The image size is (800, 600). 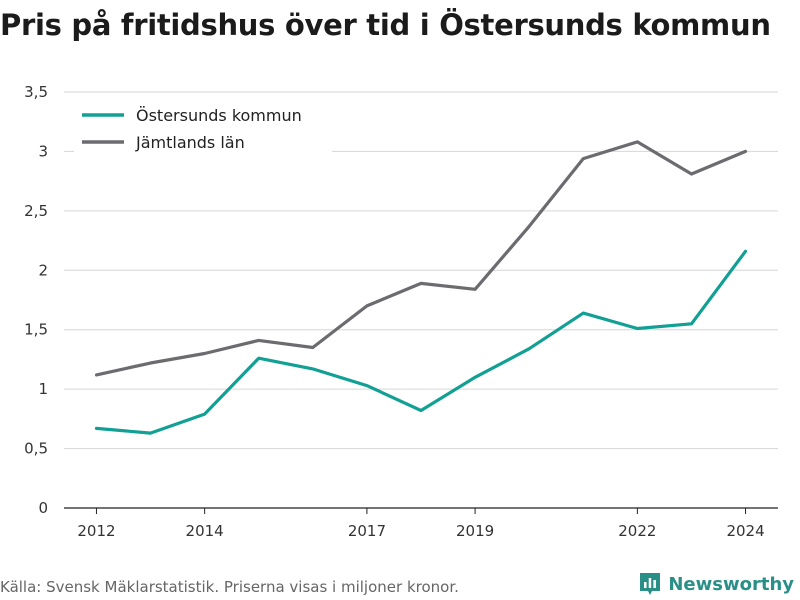 What do you see at coordinates (745, 531) in the screenshot?
I see `x-tick-label: 2024` at bounding box center [745, 531].